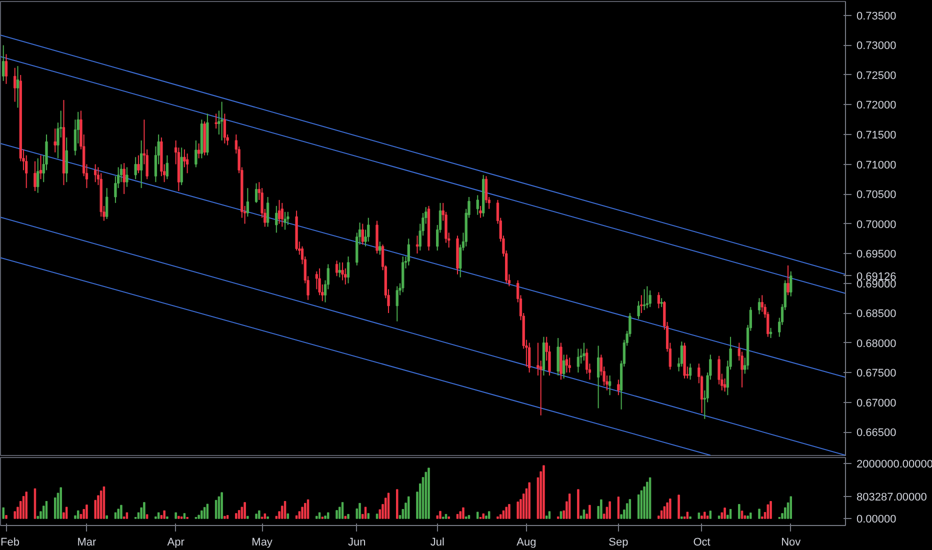 The image size is (932, 550). What do you see at coordinates (876, 136) in the screenshot?
I see `y-tick-label: 0.71500` at bounding box center [876, 136].